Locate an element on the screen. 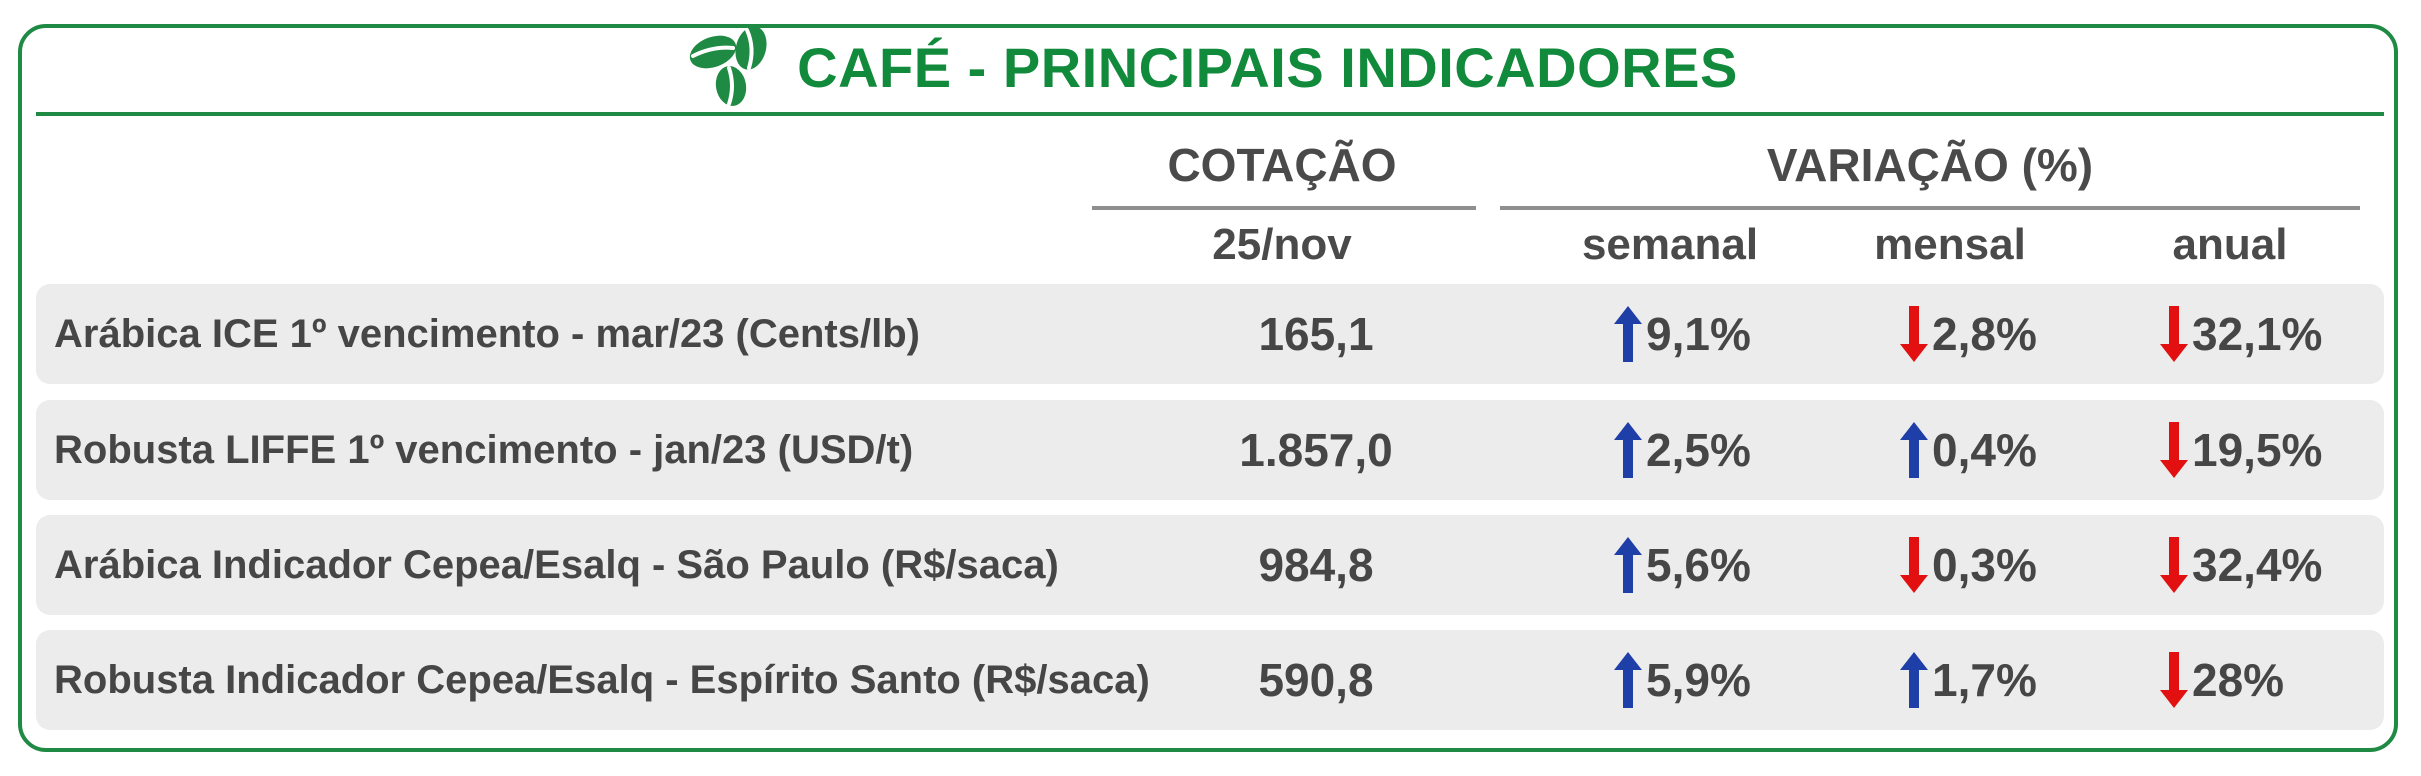 This screenshot has height=776, width=2421. variacao-rule is located at coordinates (1930, 208).